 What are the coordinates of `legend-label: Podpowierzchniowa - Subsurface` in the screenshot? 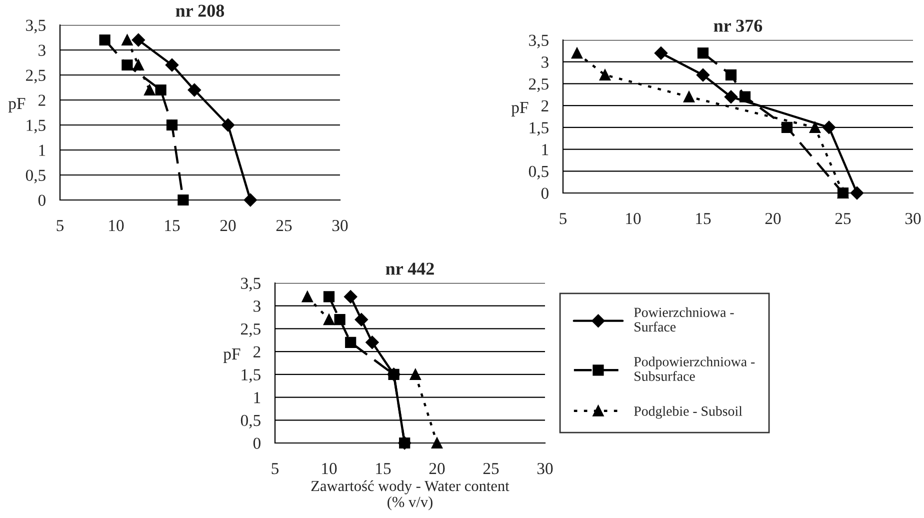 It's located at (694, 368).